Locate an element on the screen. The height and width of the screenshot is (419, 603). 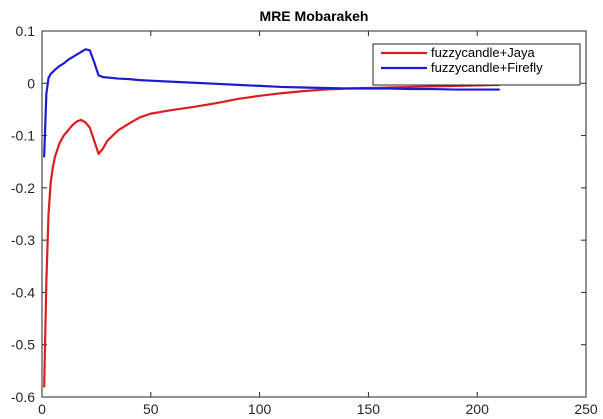
legend-box is located at coordinates (476, 64).